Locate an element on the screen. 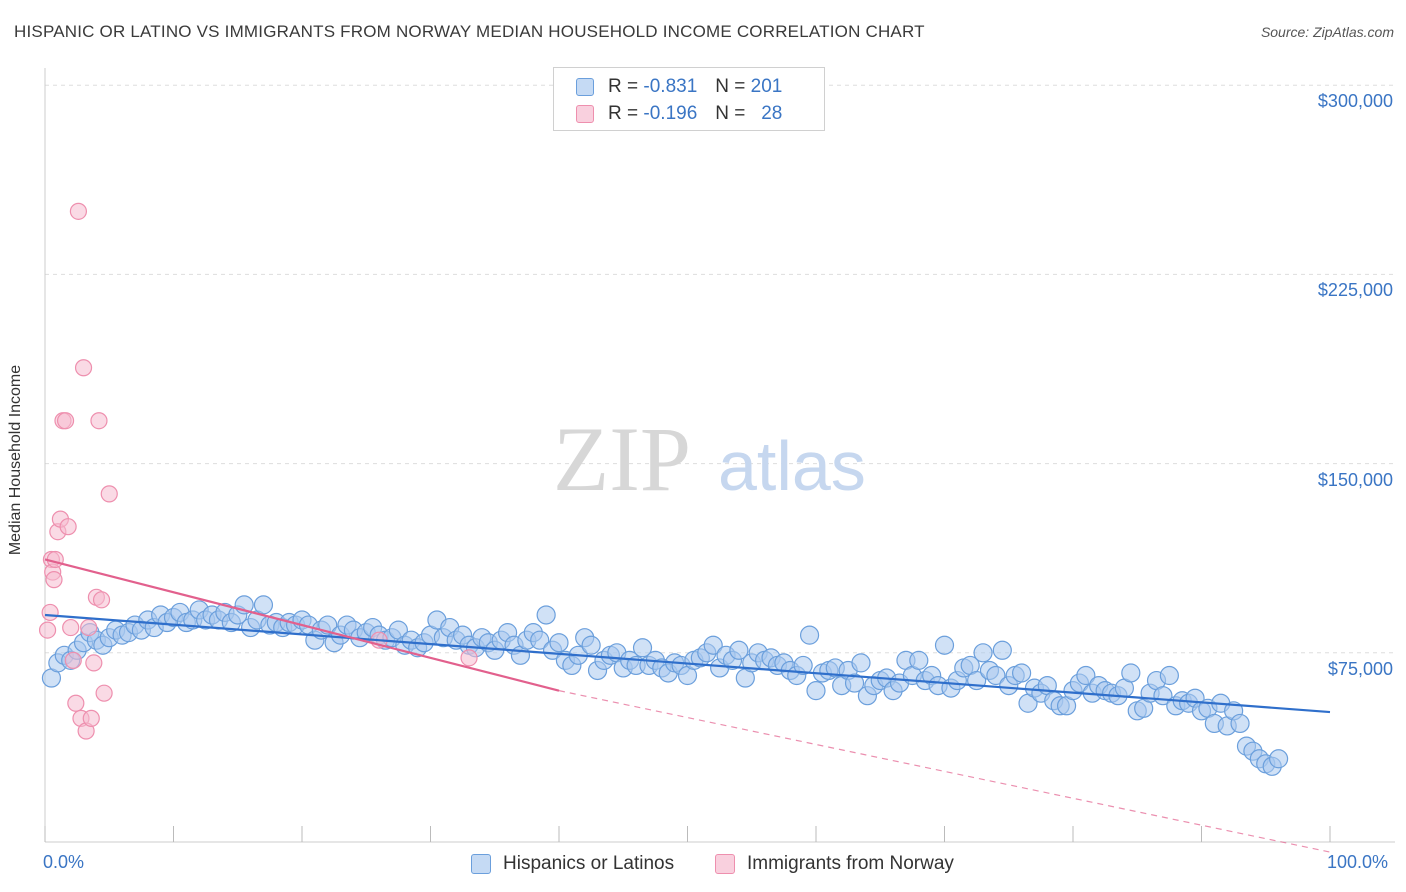 The width and height of the screenshot is (1406, 892). r-value-norway: -0.196 is located at coordinates (670, 113).